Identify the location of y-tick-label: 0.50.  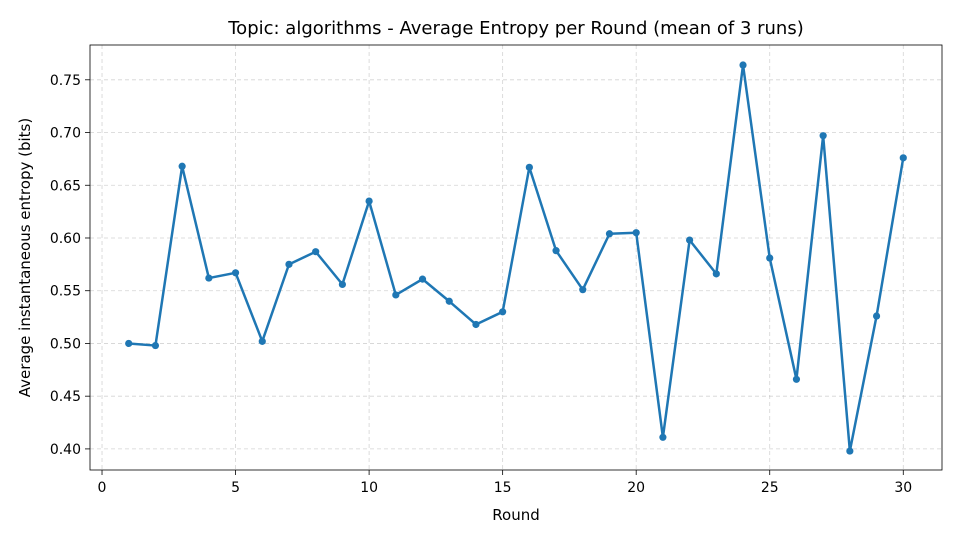
(65, 344).